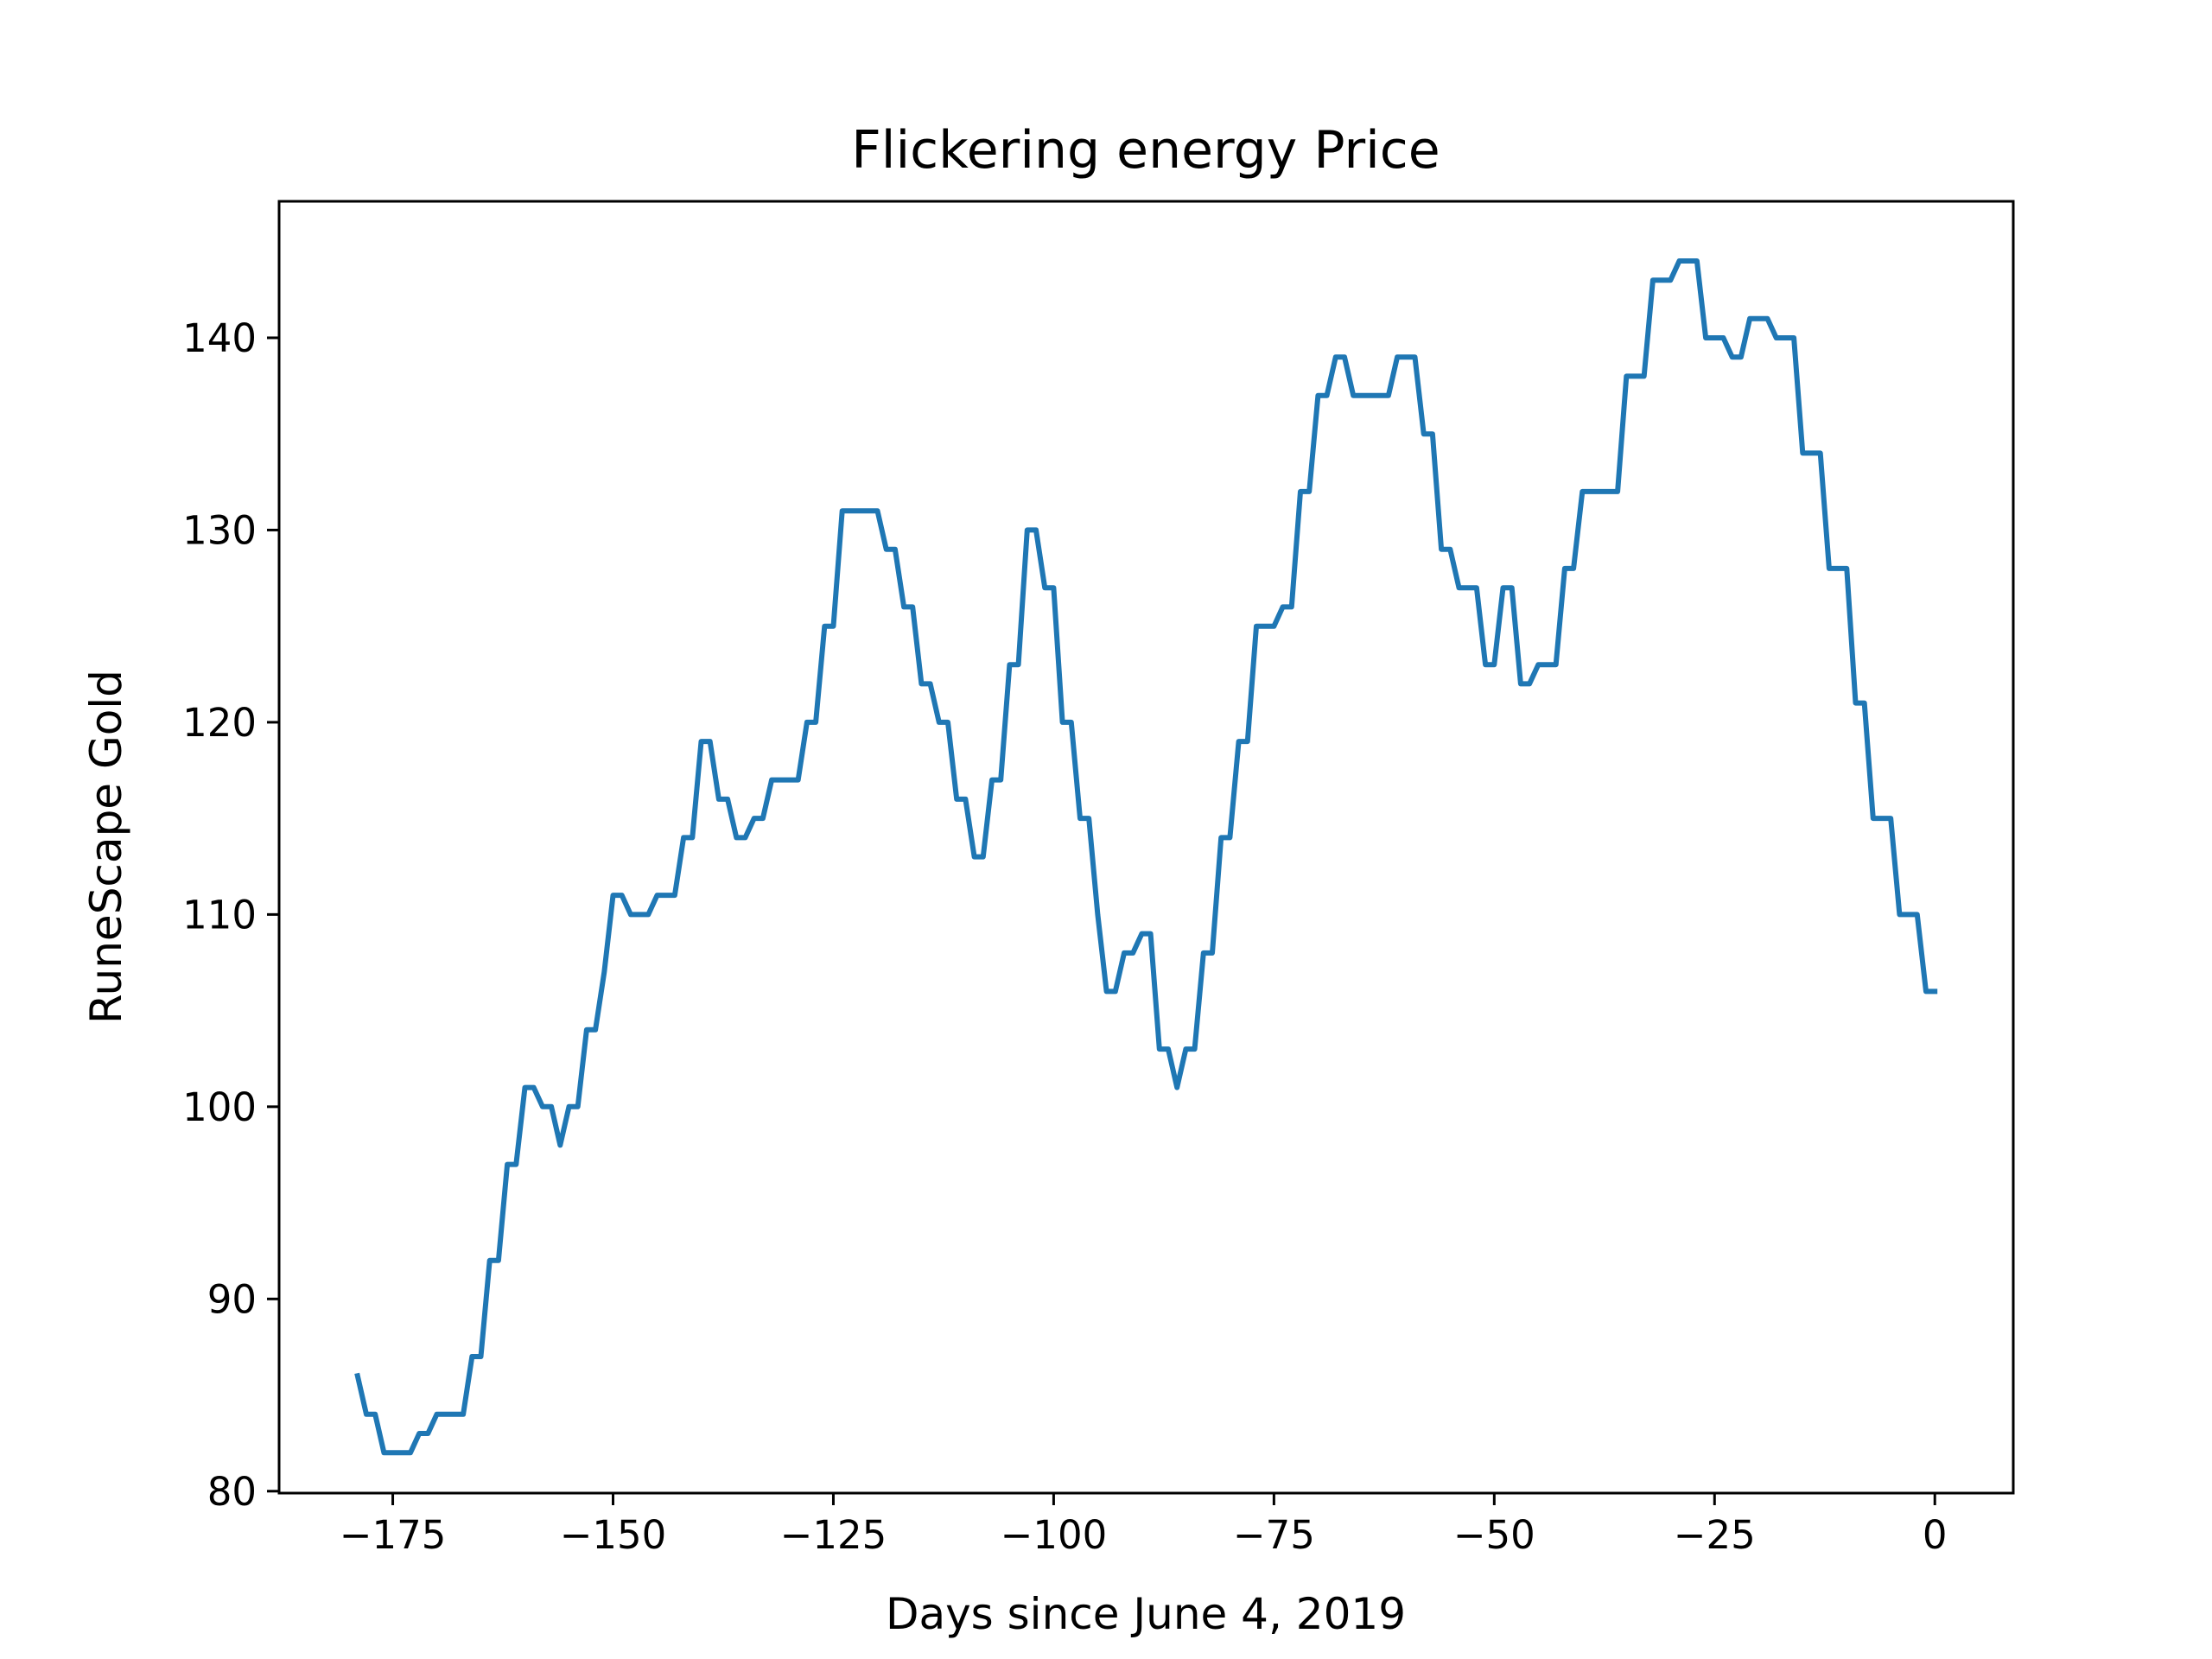 This screenshot has height=1659, width=2212. I want to click on y-tick-label: 100, so click(219, 1107).